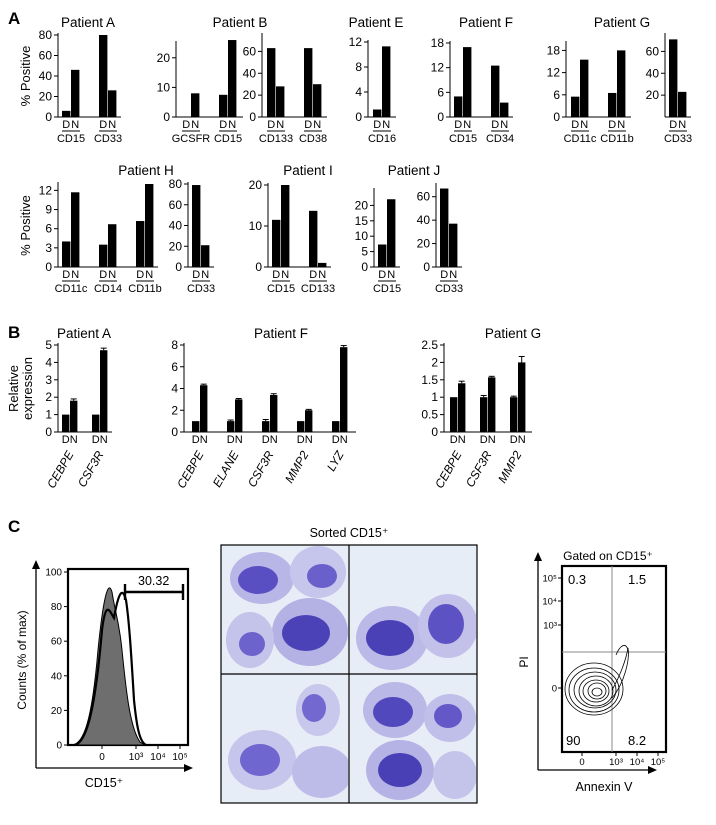 This screenshot has height=825, width=716. Describe the element at coordinates (46, 190) in the screenshot. I see `y-tick-label: 12` at that location.